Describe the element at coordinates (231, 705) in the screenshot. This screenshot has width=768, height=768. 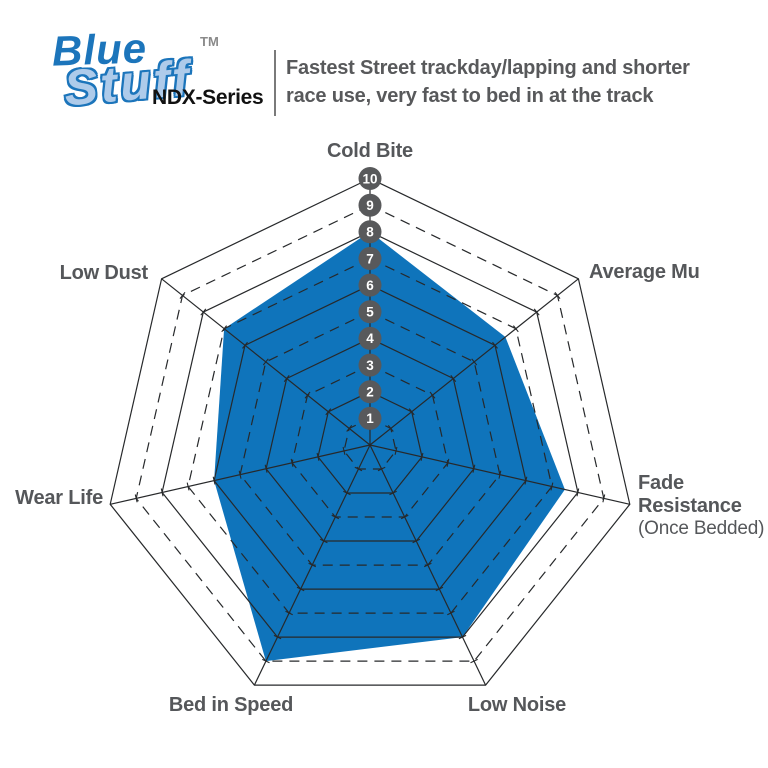
I see `axis-label-bed-in-speed: Bed in Speed` at that location.